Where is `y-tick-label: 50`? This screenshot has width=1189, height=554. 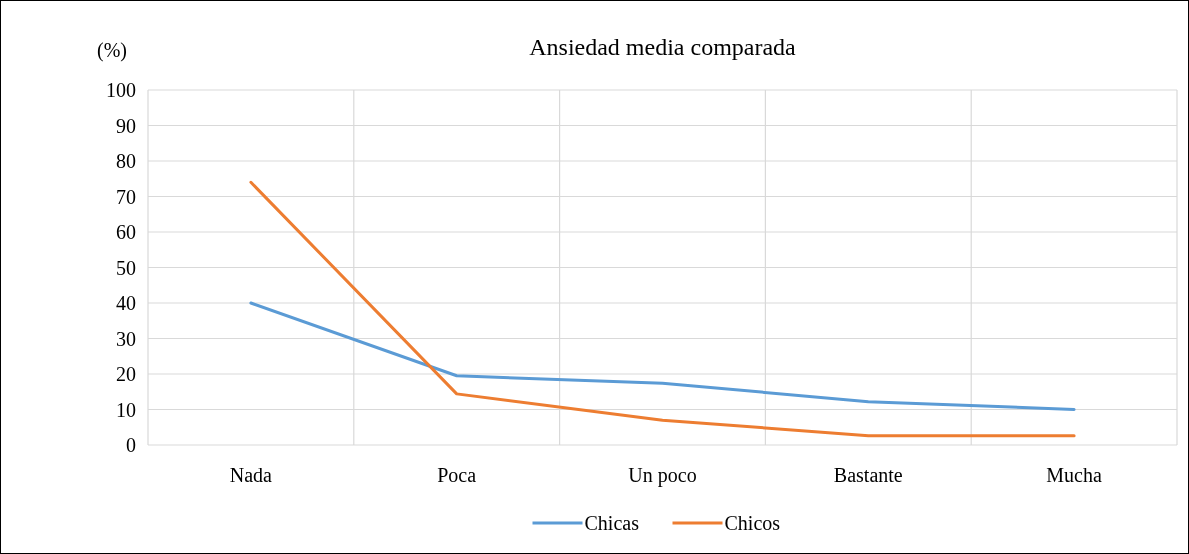
y-tick-label: 50 is located at coordinates (126, 267).